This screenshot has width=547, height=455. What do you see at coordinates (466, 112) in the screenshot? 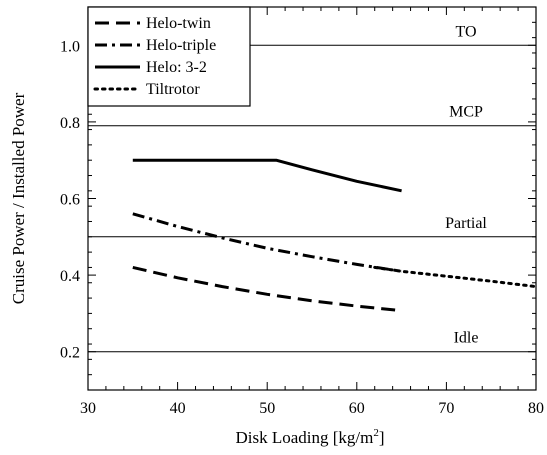
I see `reference-label-mcp: MCP` at bounding box center [466, 112].